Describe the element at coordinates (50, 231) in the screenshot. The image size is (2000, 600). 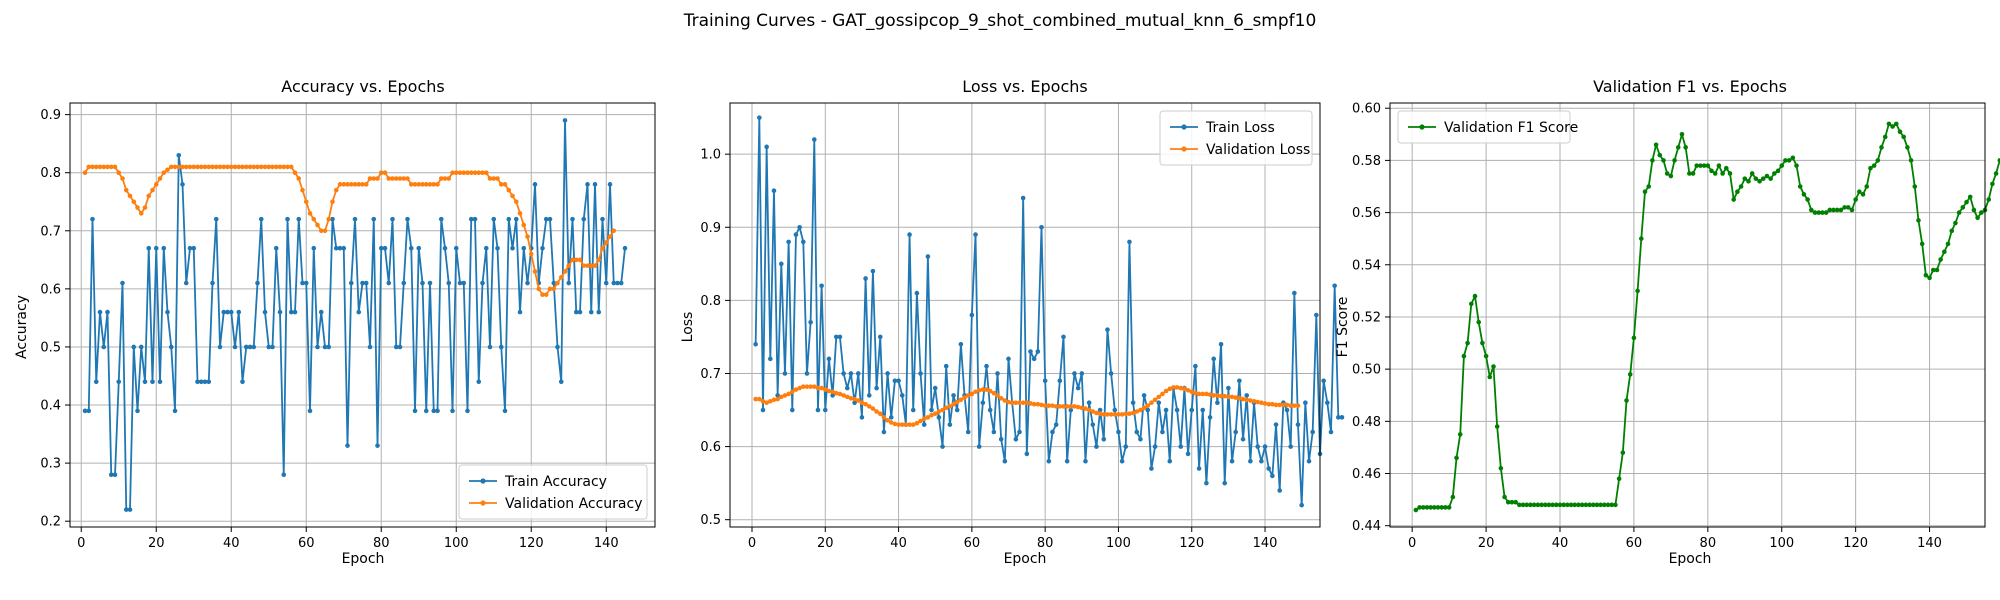
I see `accuracy-ytick-label: 0.7` at that location.